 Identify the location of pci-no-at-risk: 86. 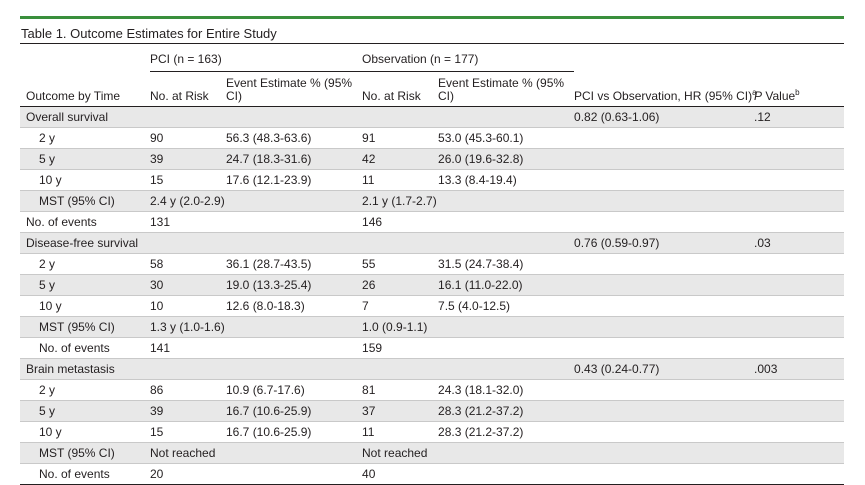
(188, 390).